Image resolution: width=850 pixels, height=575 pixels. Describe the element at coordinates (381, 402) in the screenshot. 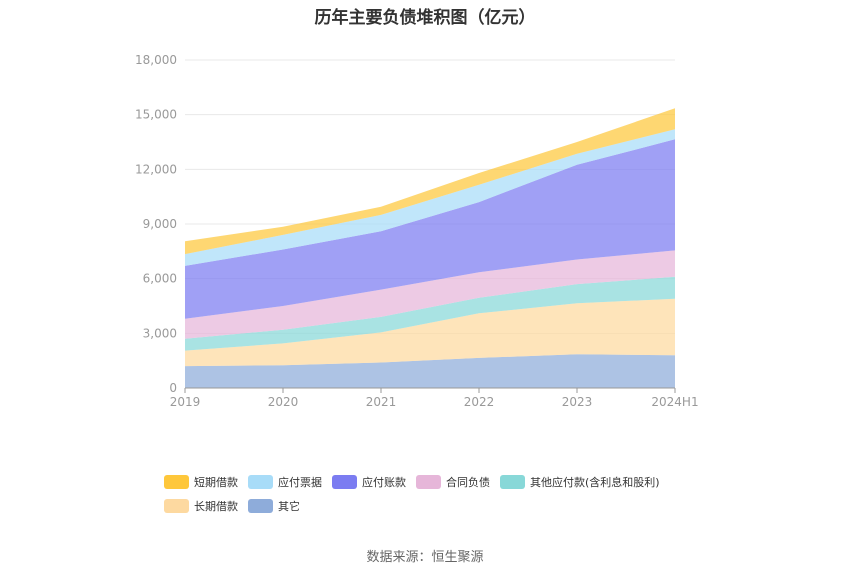

I see `x-tick-label: 2021` at that location.